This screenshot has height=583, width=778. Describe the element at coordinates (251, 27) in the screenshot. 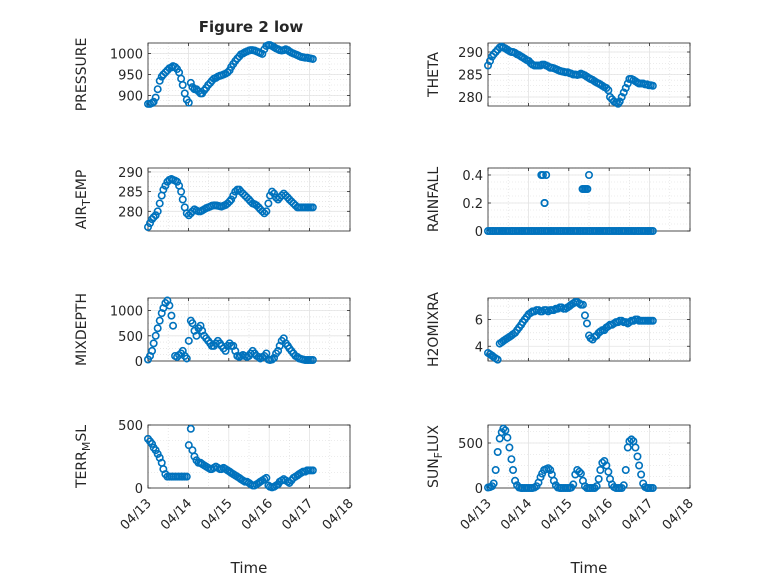

I see `figure-title: Figure 2 low` at that location.